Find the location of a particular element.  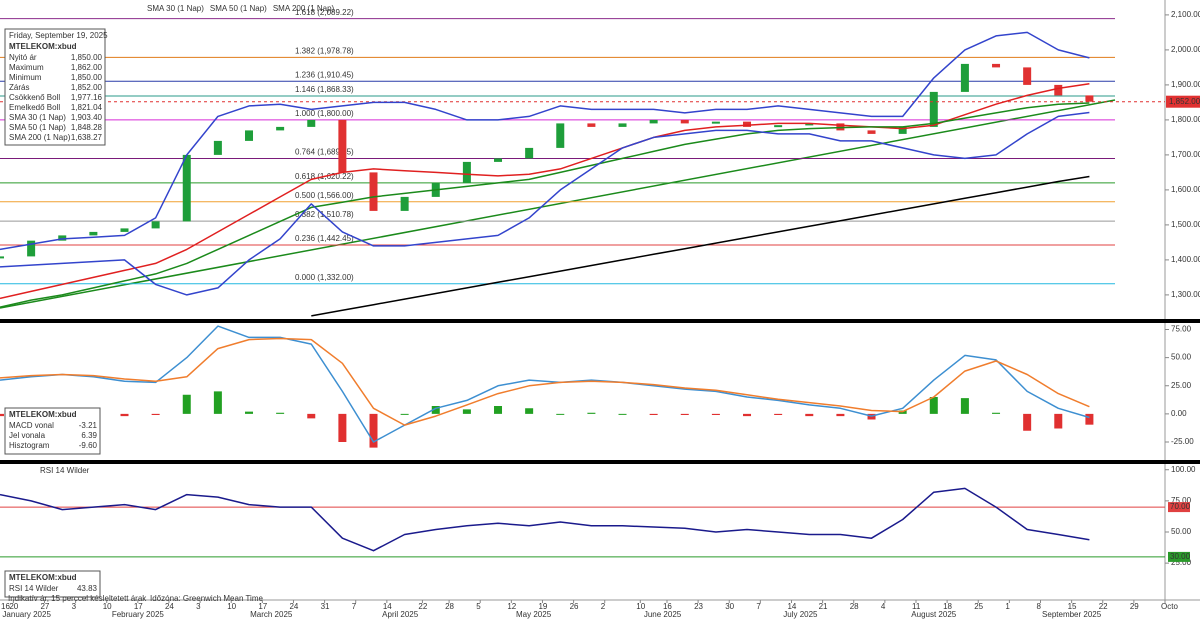

y-tick-label: 2,100.00 is located at coordinates (1185, 14).